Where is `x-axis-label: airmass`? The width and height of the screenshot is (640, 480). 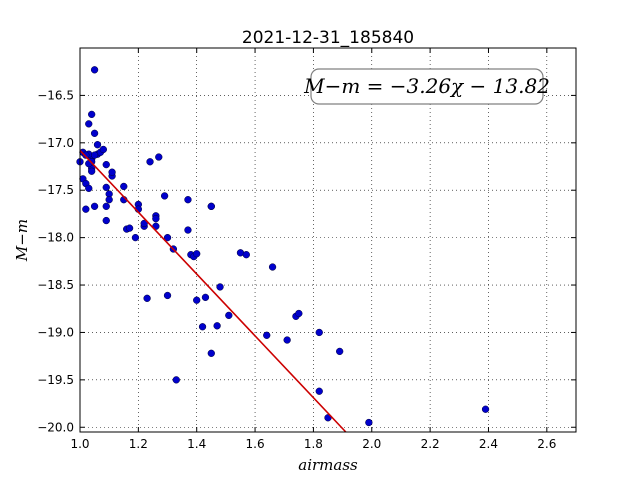 x-axis-label: airmass is located at coordinates (328, 465).